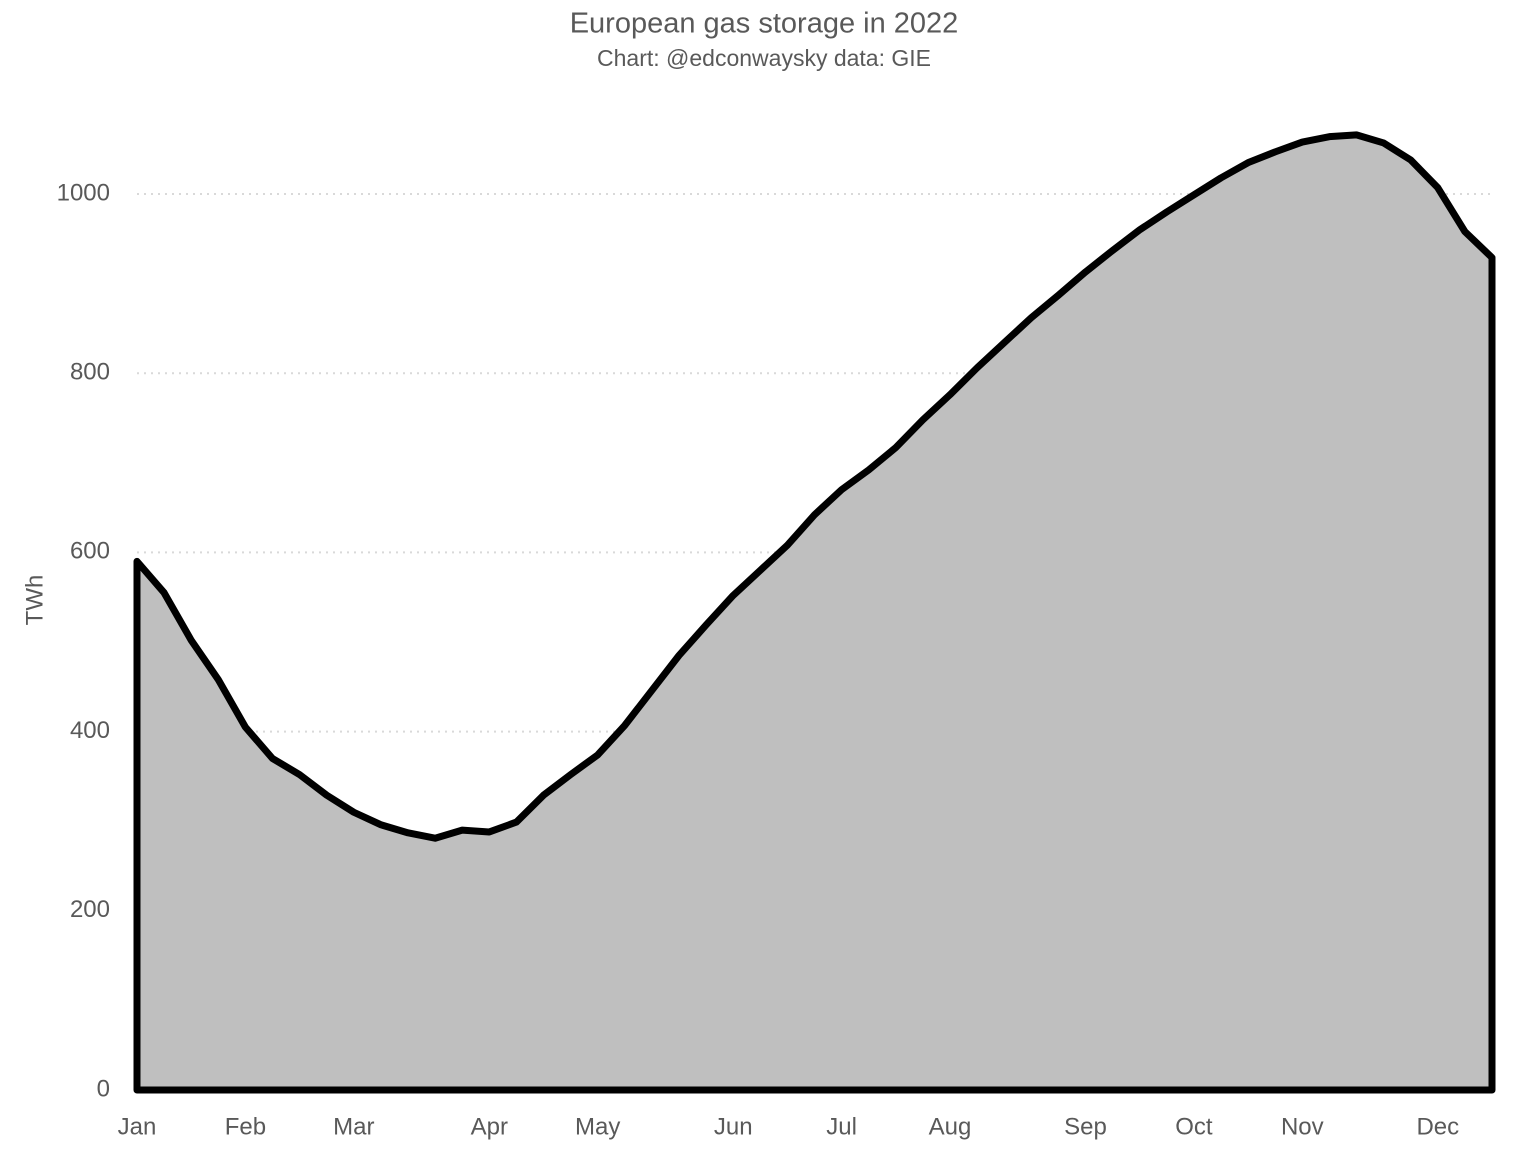 The image size is (1518, 1150). What do you see at coordinates (137, 1126) in the screenshot?
I see `x-tick-label: Jan` at bounding box center [137, 1126].